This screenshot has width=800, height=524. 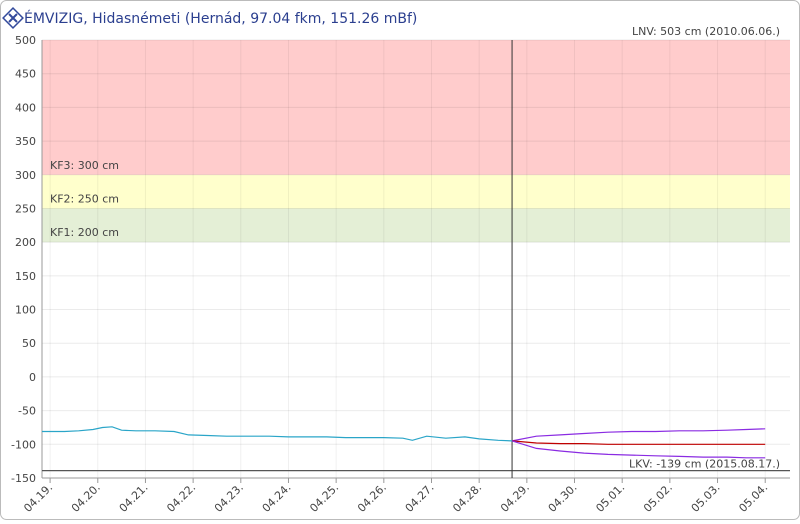 What do you see at coordinates (25, 208) in the screenshot?
I see `y-tick-label: 250` at bounding box center [25, 208].